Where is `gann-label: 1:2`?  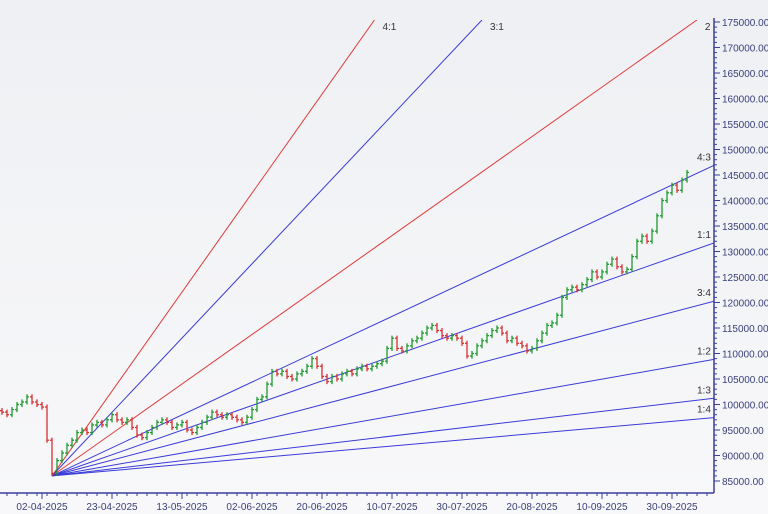
gann-label: 1:2 is located at coordinates (704, 351).